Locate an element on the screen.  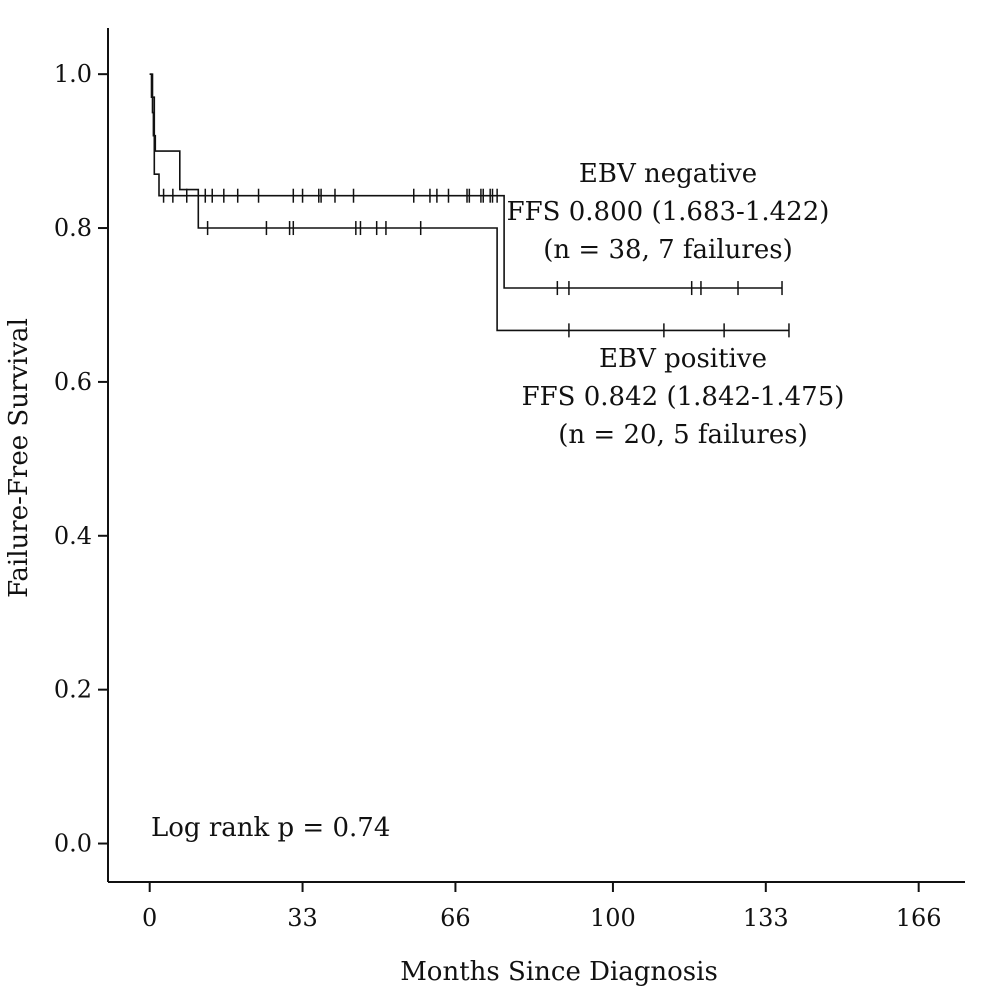
y-tick-label: 0.2 is located at coordinates (73, 690).